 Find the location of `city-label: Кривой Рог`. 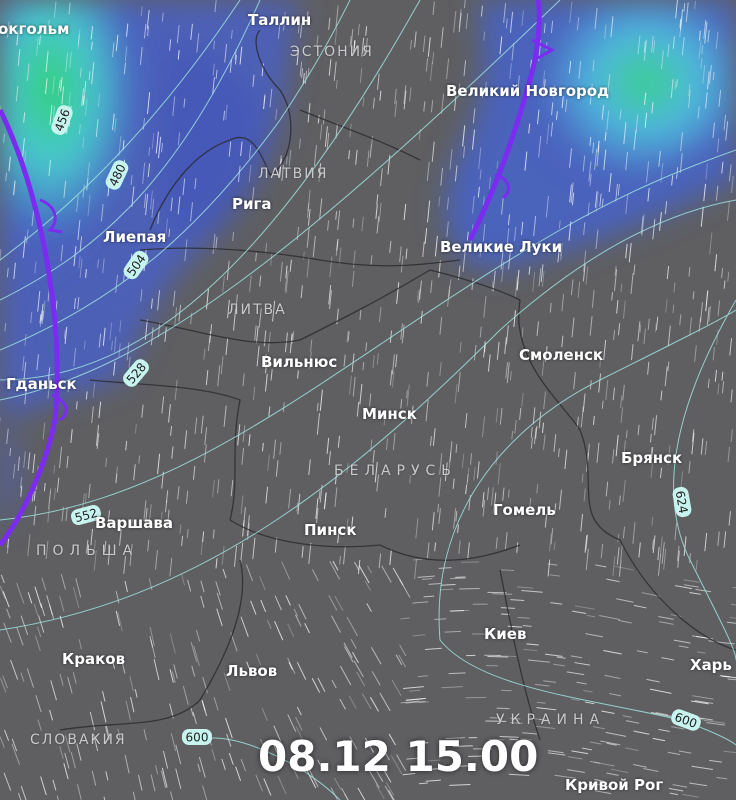

city-label: Кривой Рог is located at coordinates (614, 785).